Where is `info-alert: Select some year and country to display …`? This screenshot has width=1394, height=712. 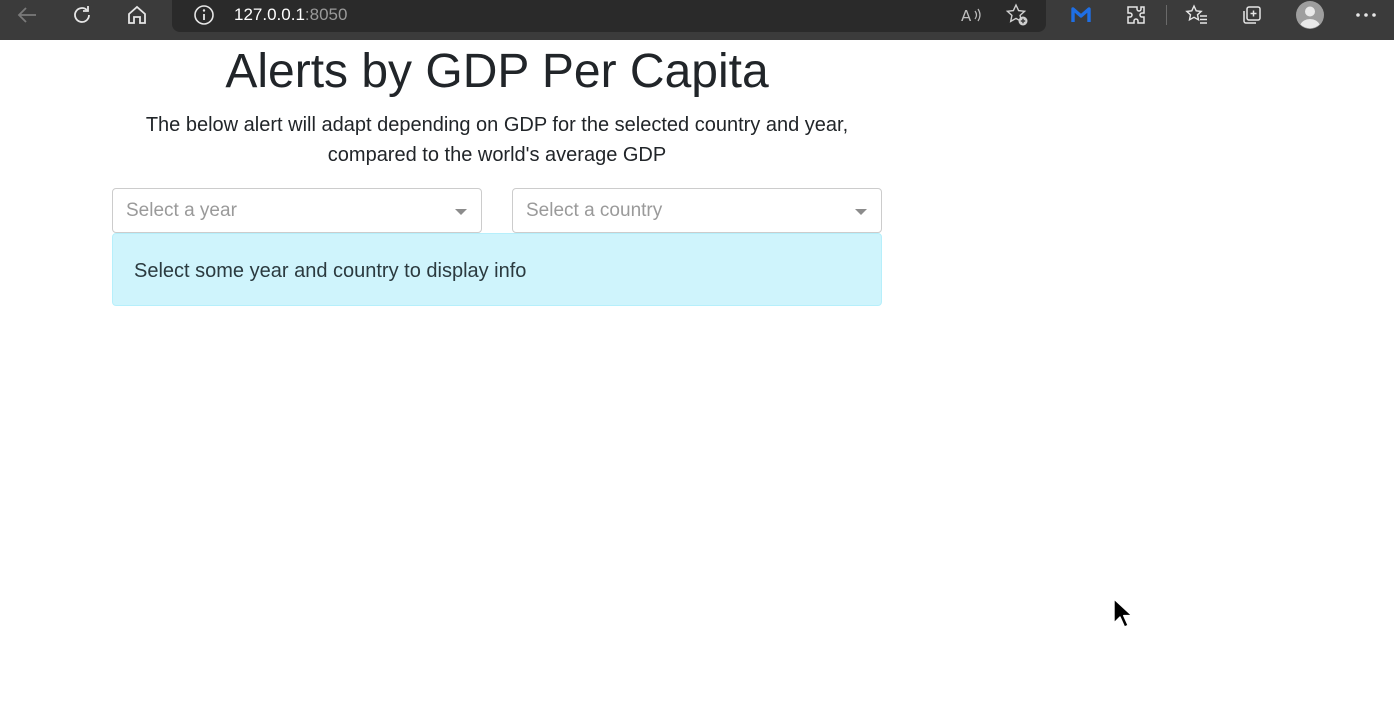
info-alert: Select some year and country to display … is located at coordinates (497, 269).